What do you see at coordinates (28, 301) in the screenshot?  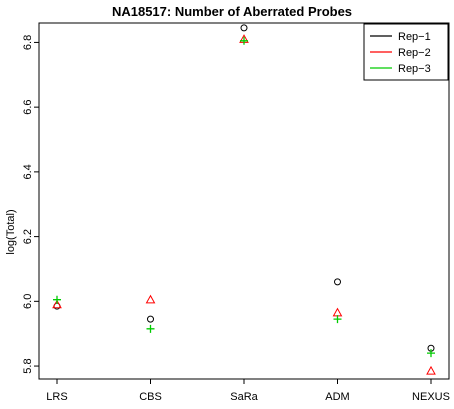 I see `y-tick-label: 6.0` at bounding box center [28, 301].